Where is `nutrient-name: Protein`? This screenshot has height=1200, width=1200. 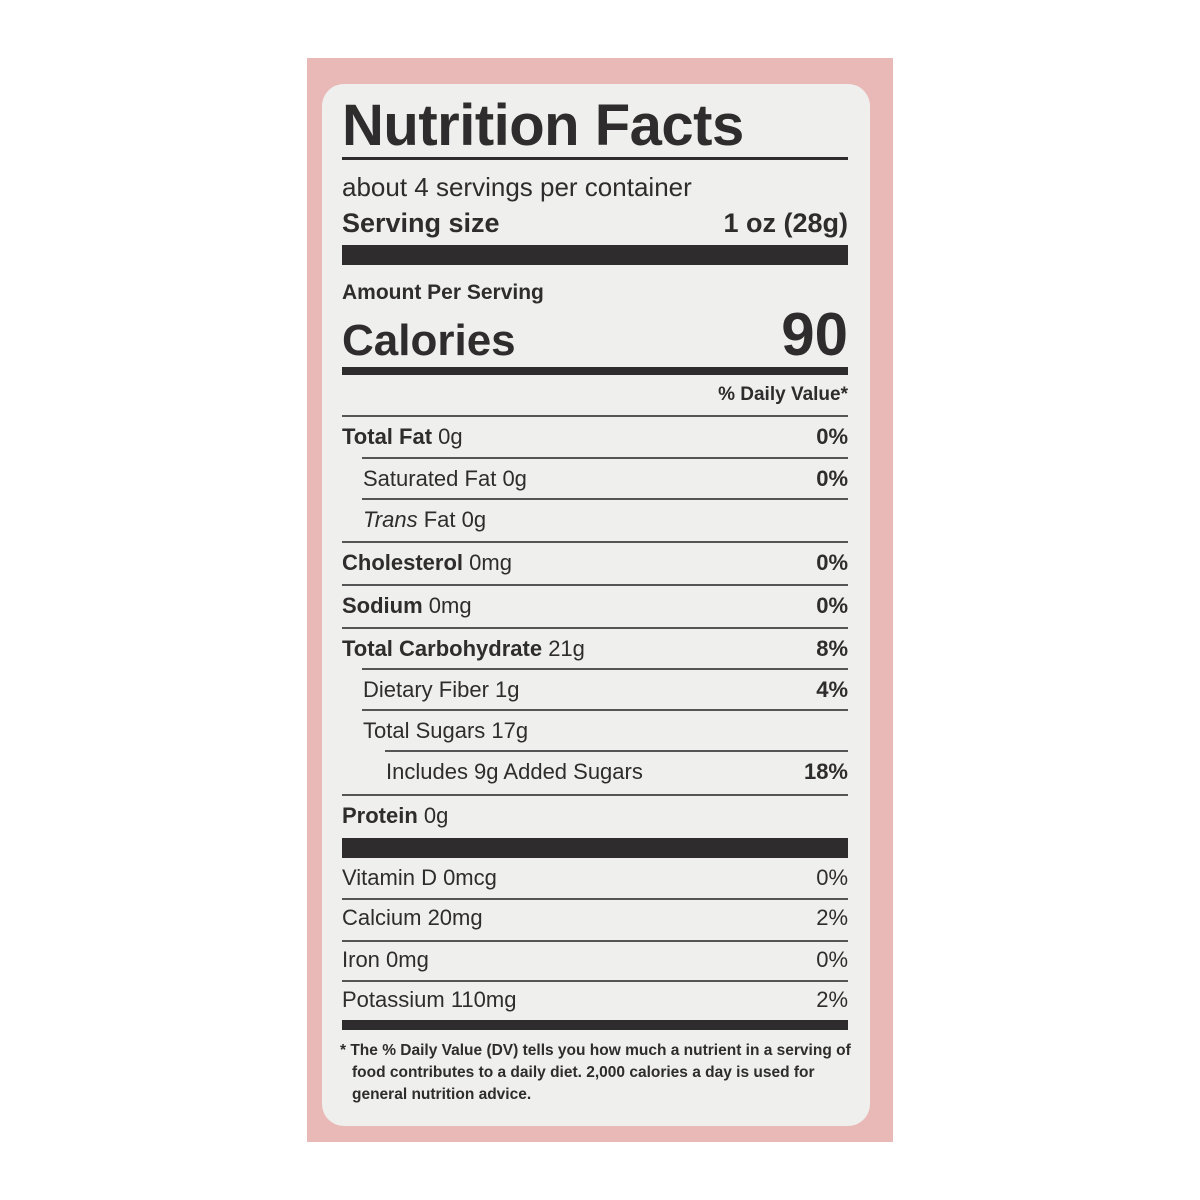 nutrient-name: Protein is located at coordinates (380, 815).